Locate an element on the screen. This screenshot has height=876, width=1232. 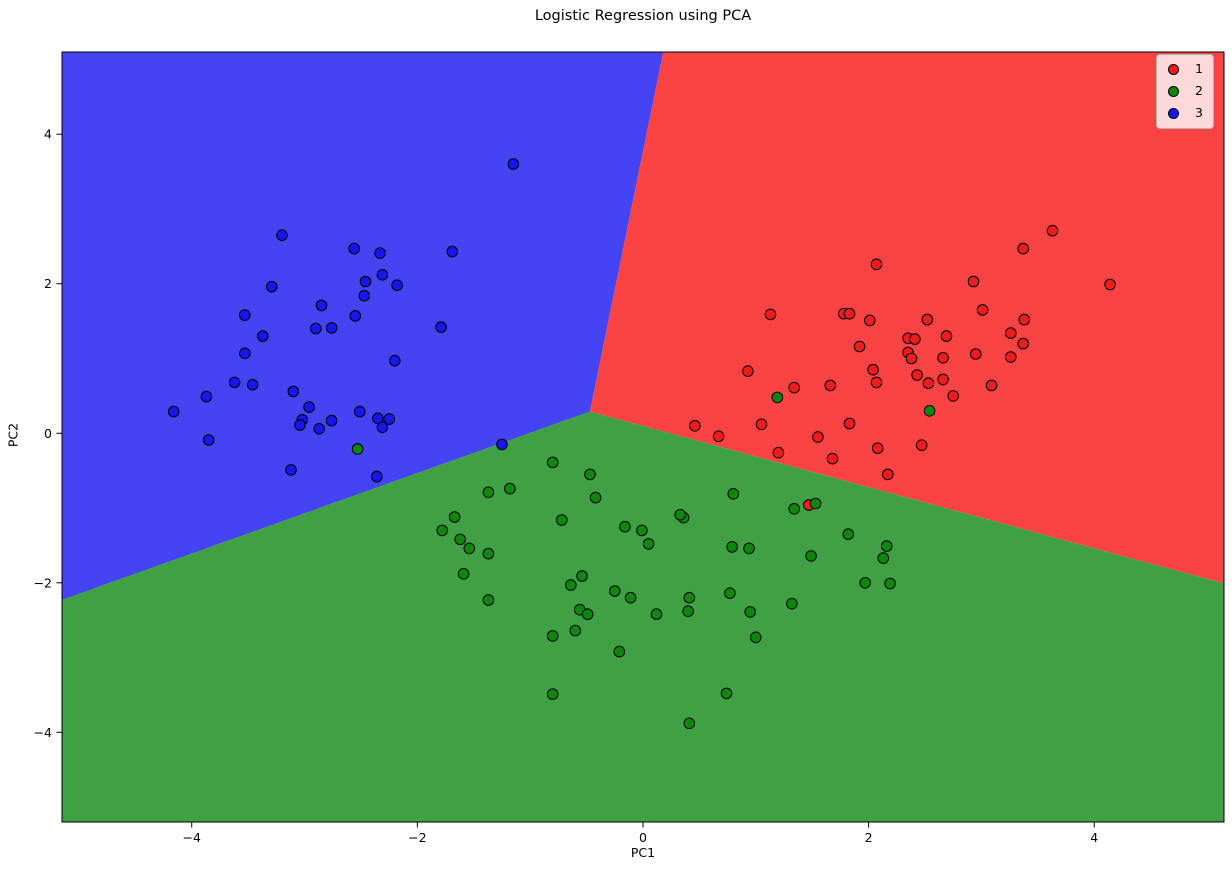
x-tick-label: 2 is located at coordinates (869, 837).